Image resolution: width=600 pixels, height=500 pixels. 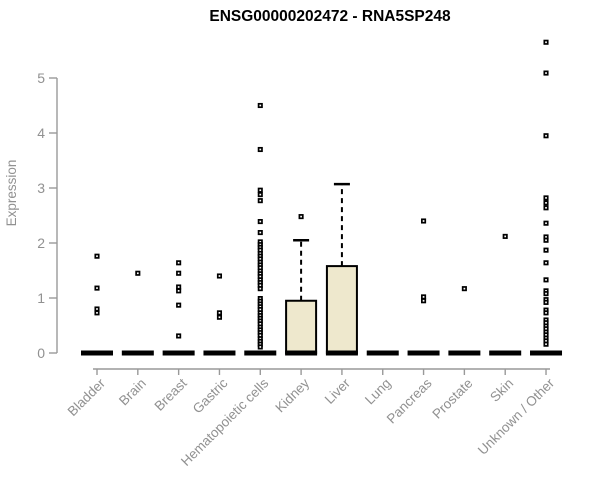 I want to click on category-label-lung: Lung, so click(x=378, y=392).